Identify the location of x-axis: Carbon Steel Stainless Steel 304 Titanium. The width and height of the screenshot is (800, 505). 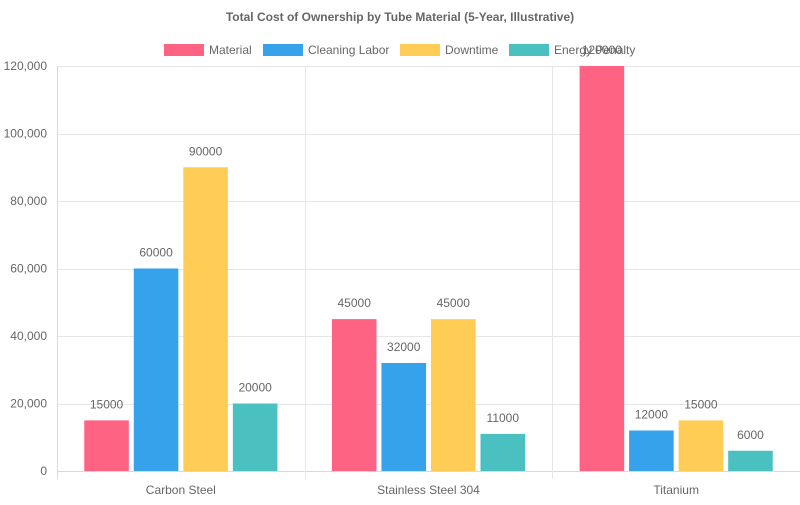
(422, 490).